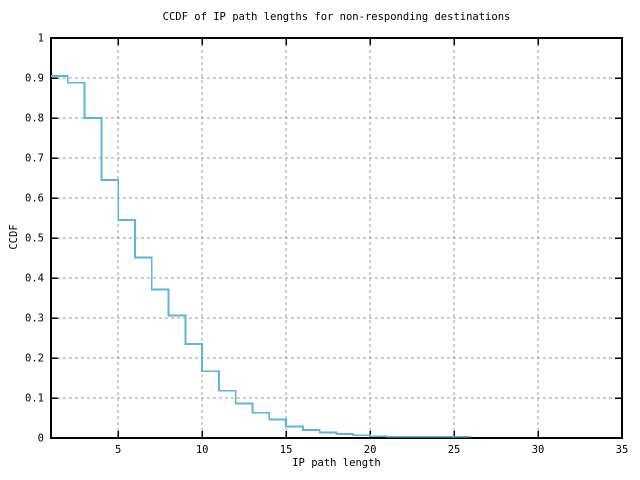  I want to click on y-axis-label: CCDF, so click(14, 237).